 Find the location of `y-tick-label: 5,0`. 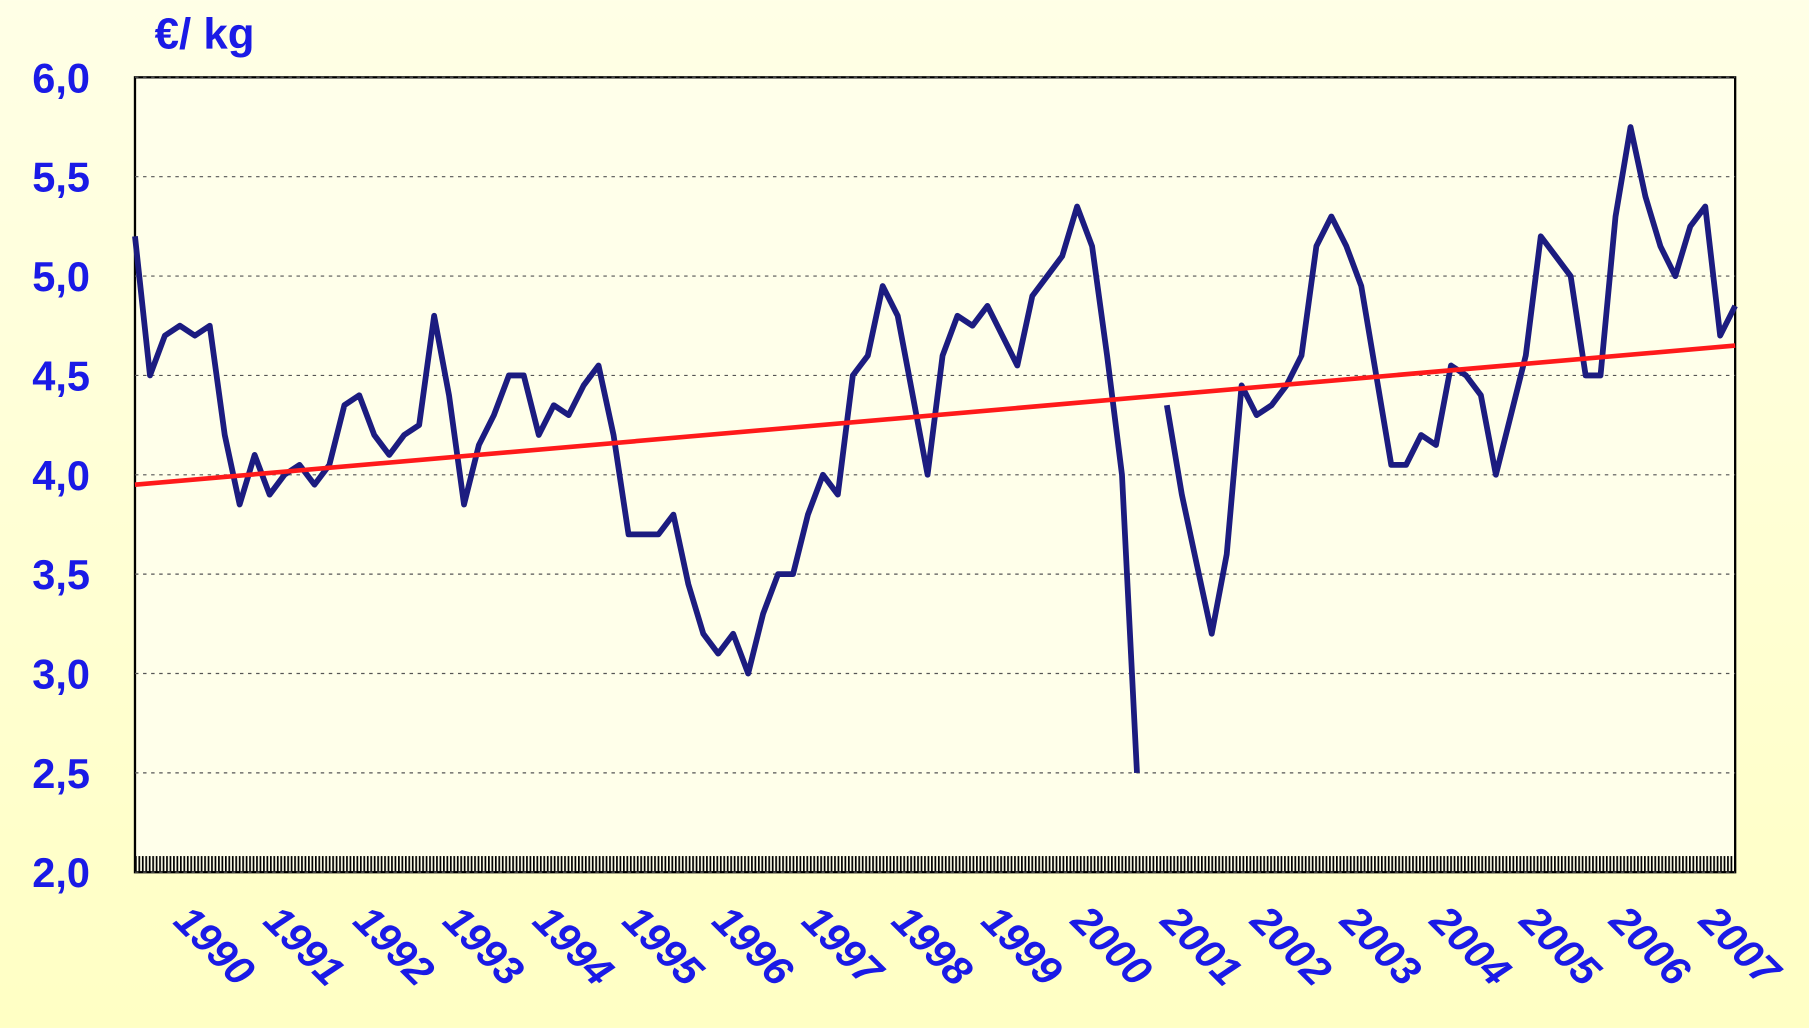

y-tick-label: 5,0 is located at coordinates (61, 276).